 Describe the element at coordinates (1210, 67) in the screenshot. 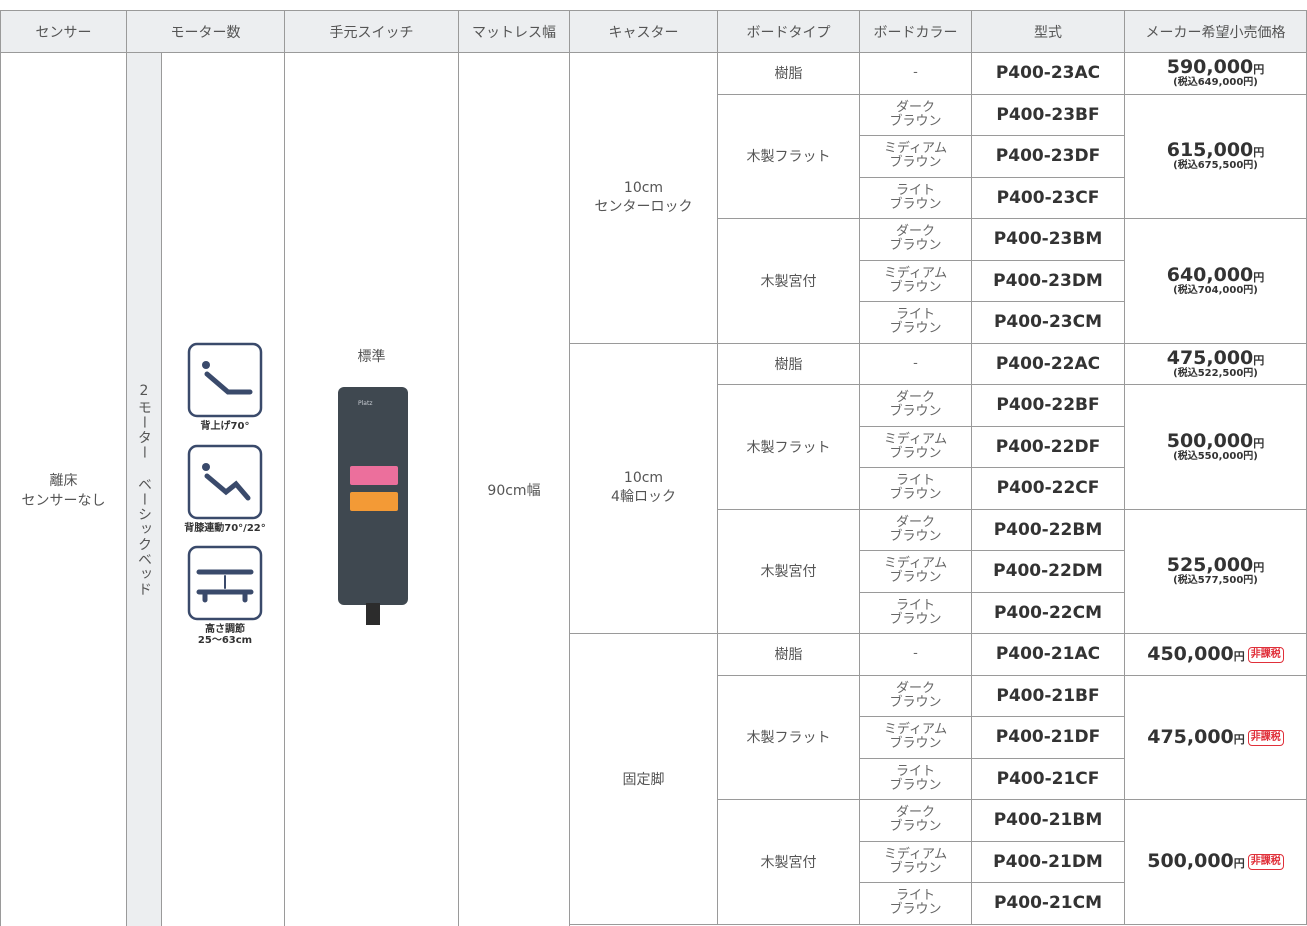

I see `price-value: 590,000` at that location.